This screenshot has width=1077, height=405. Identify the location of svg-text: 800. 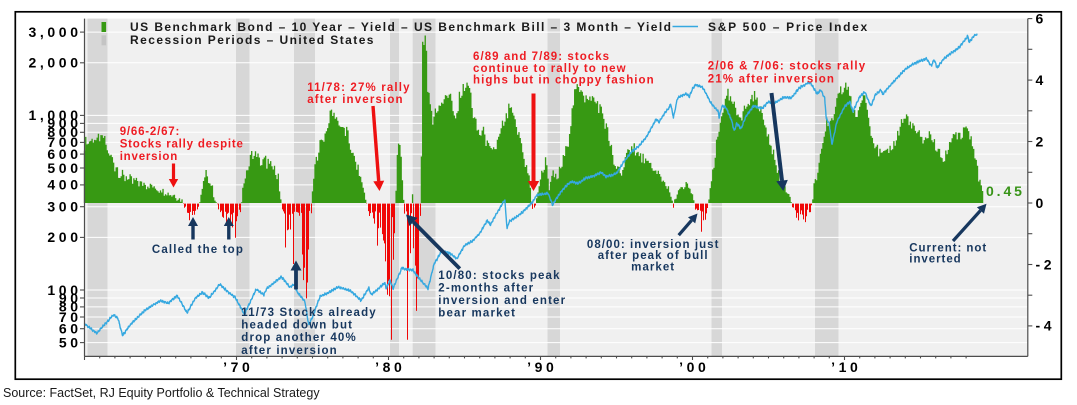
(64, 132).